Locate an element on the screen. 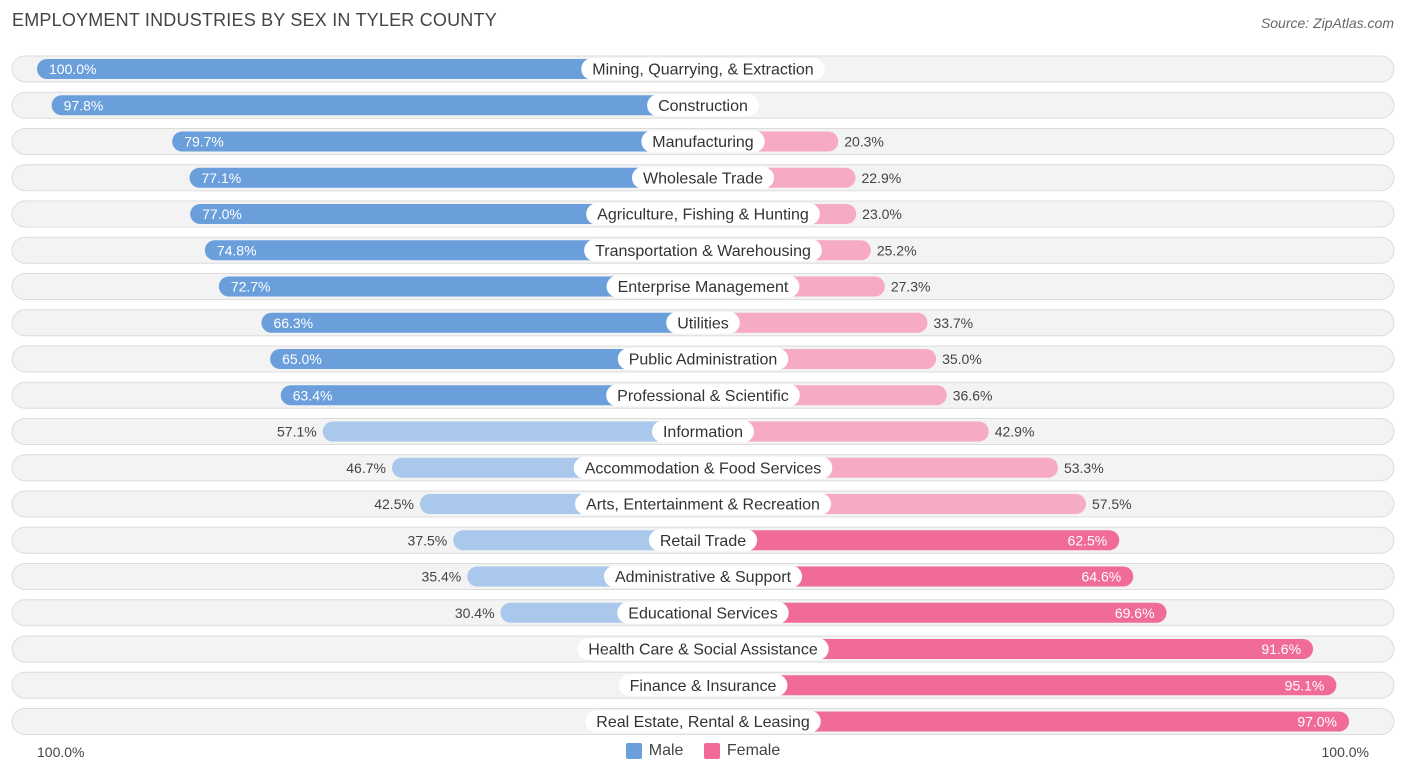 Image resolution: width=1406 pixels, height=776 pixels. male-value-label-accommodation-food-services: 46.7% is located at coordinates (366, 468).